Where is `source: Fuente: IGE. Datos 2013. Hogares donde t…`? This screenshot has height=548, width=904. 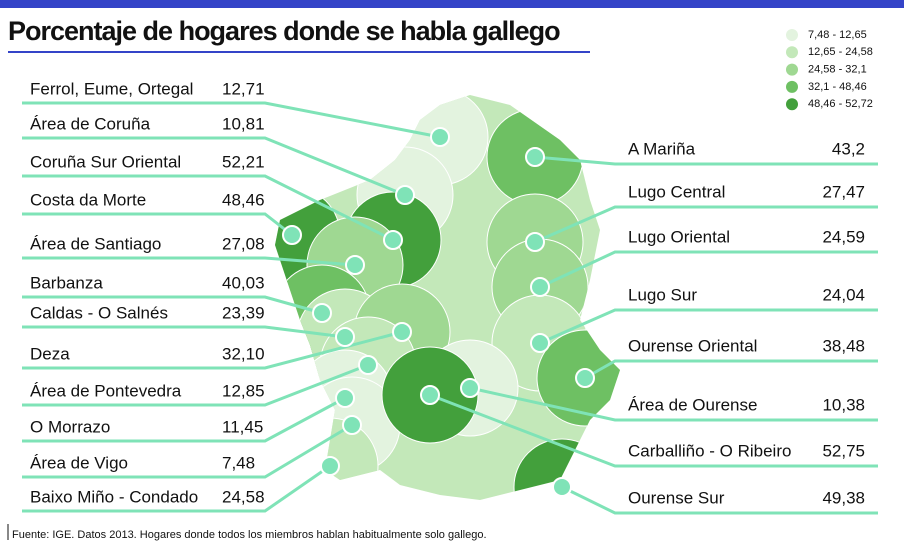
source: Fuente: IGE. Datos 2013. Hogares donde t… is located at coordinates (249, 535).